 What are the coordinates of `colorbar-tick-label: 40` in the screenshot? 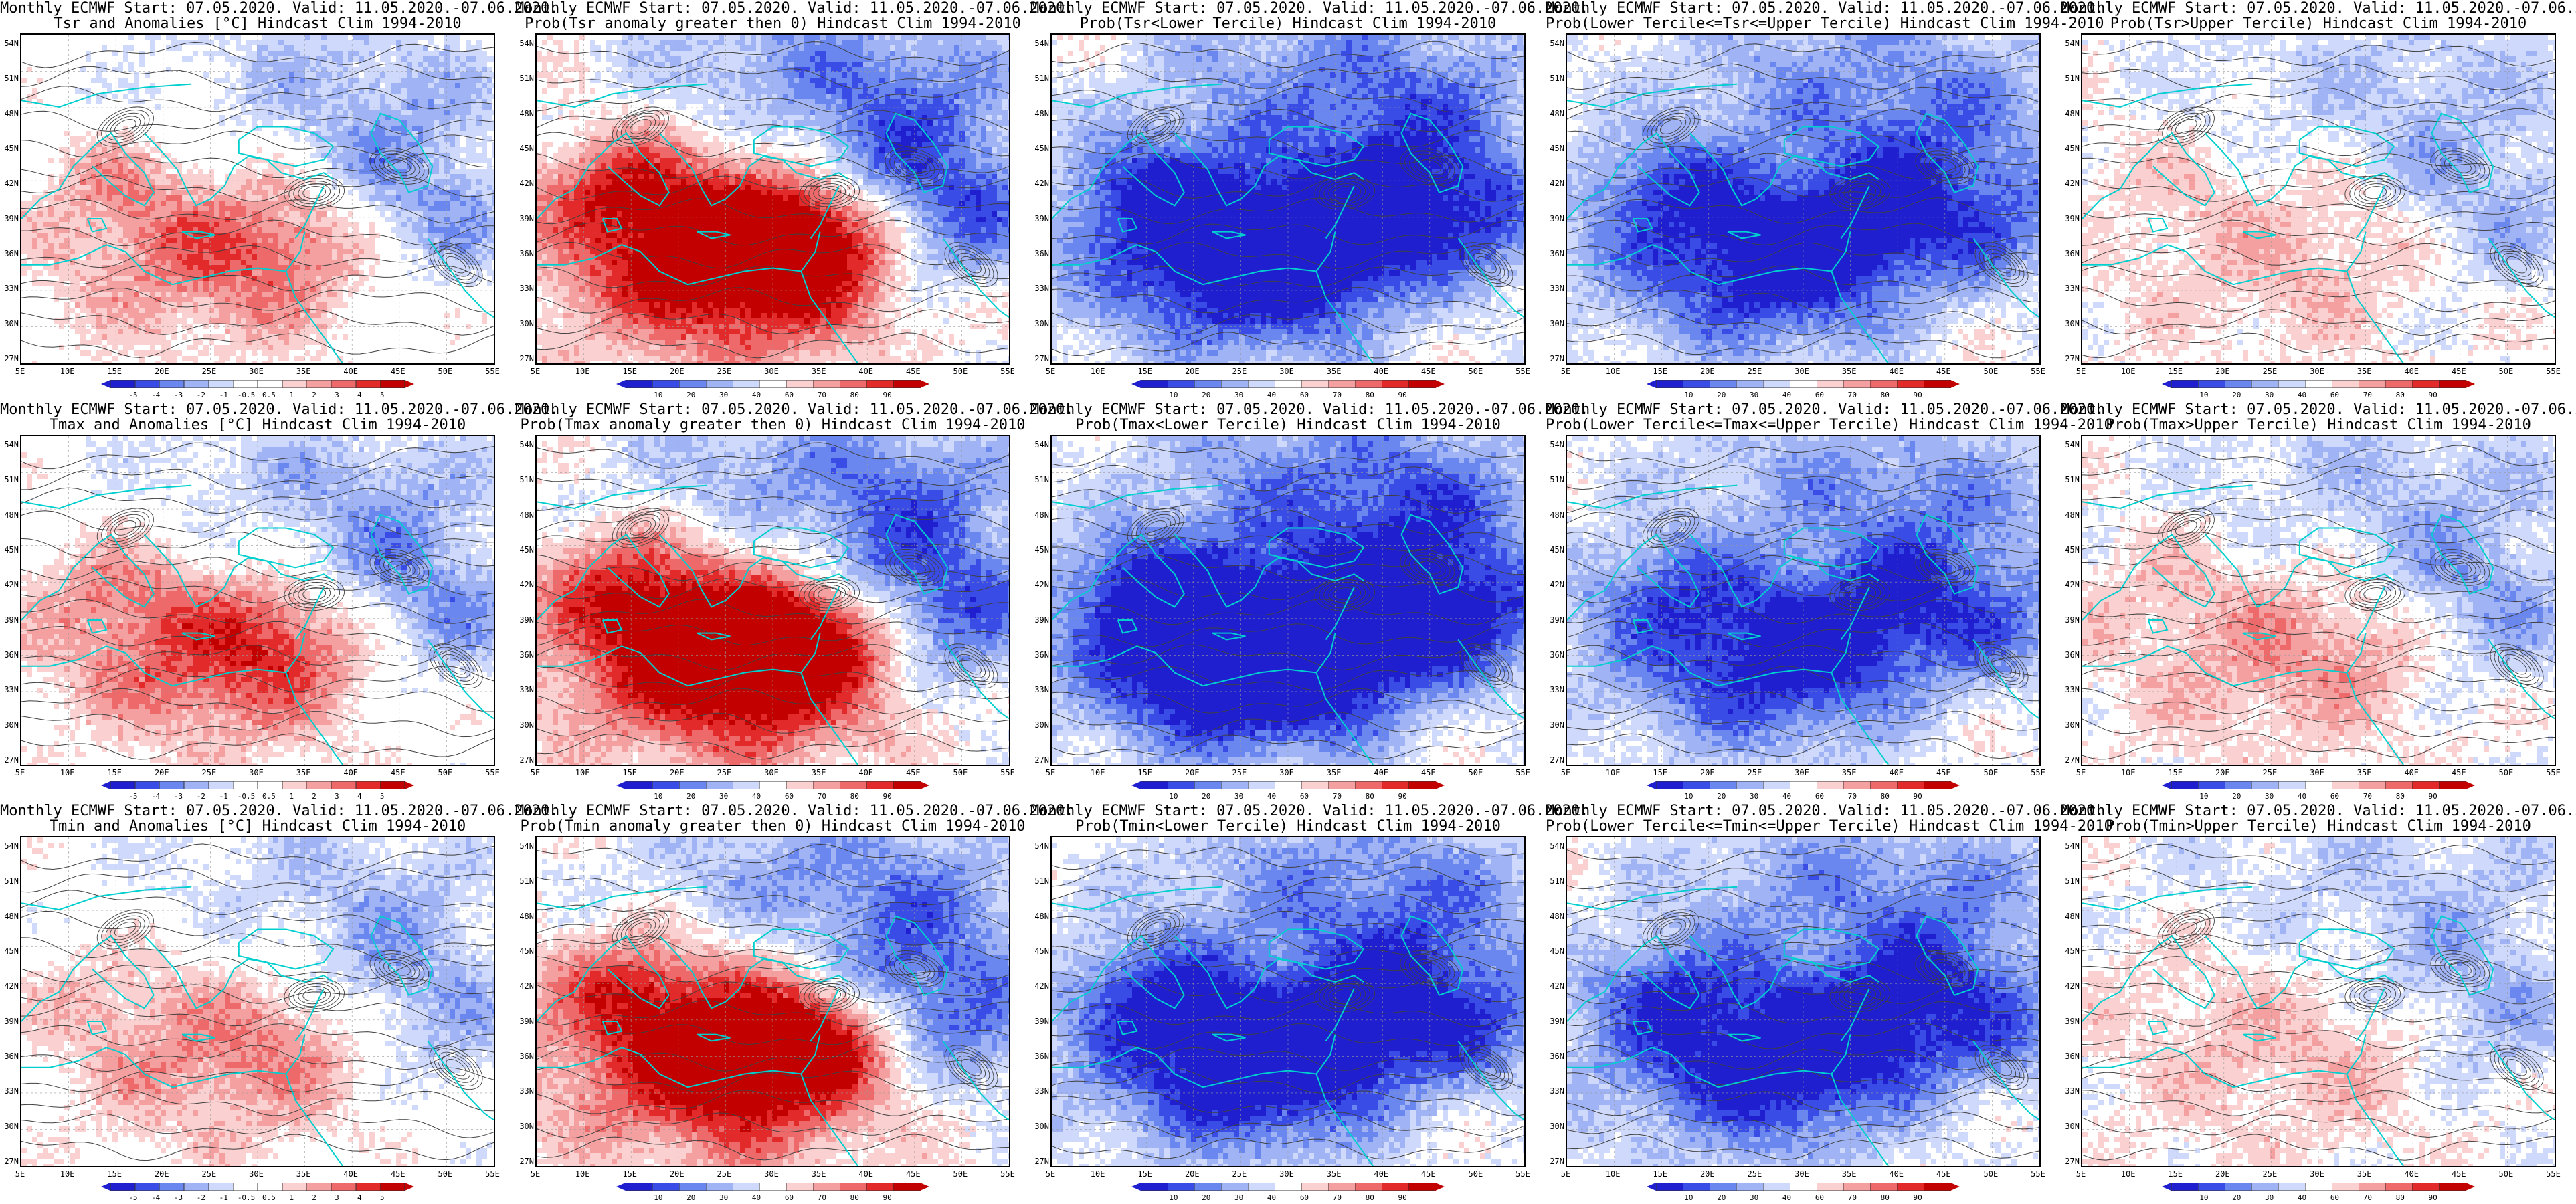 It's located at (1787, 1197).